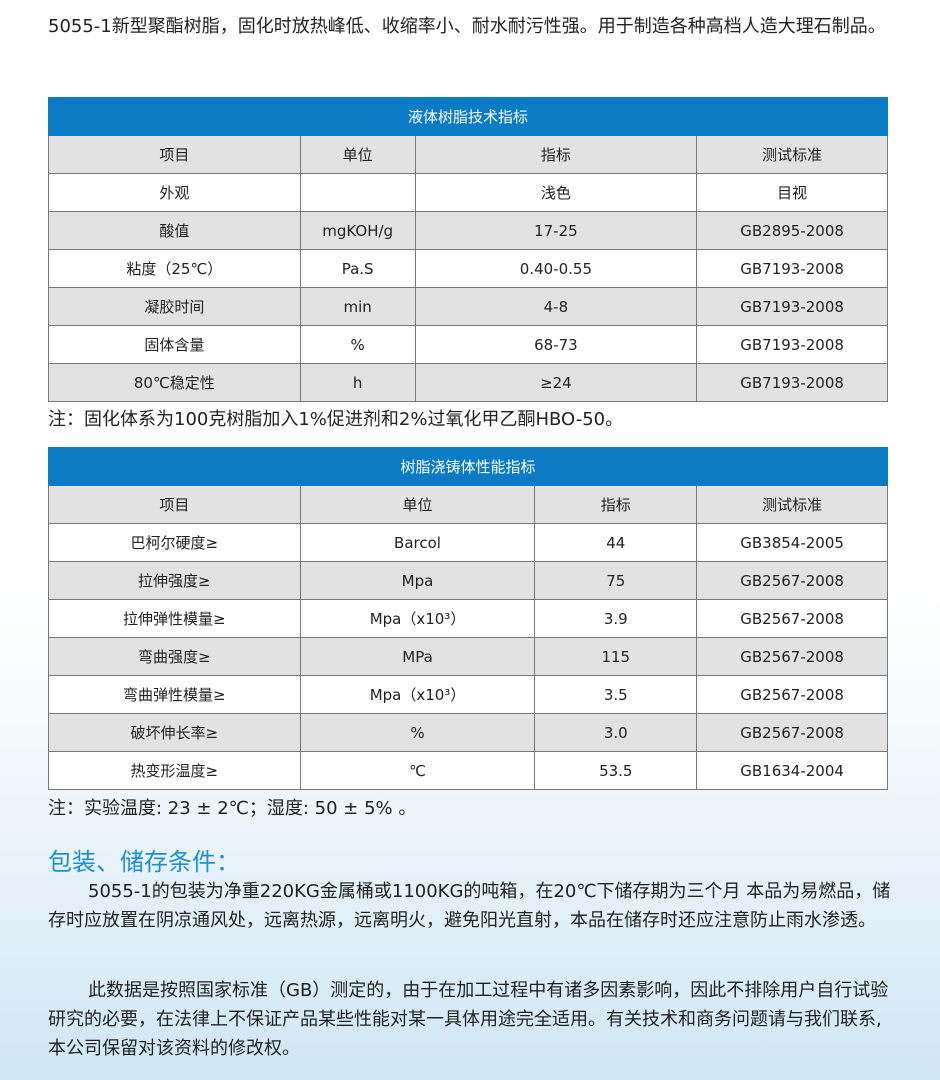  Describe the element at coordinates (232, 808) in the screenshot. I see `note-test-conditions: 注：实验温度: 23 ± 2℃；湿度: 50 ± 5% 。` at that location.